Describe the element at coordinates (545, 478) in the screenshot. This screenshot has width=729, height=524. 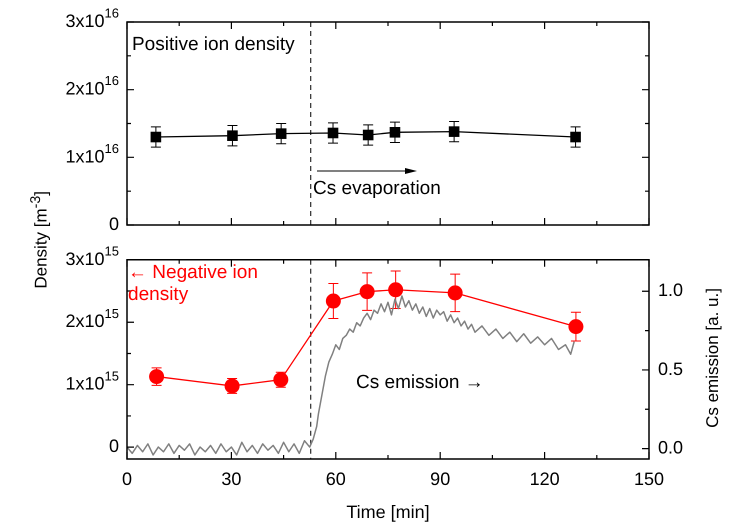
I see `x-tick-label: 120` at that location.